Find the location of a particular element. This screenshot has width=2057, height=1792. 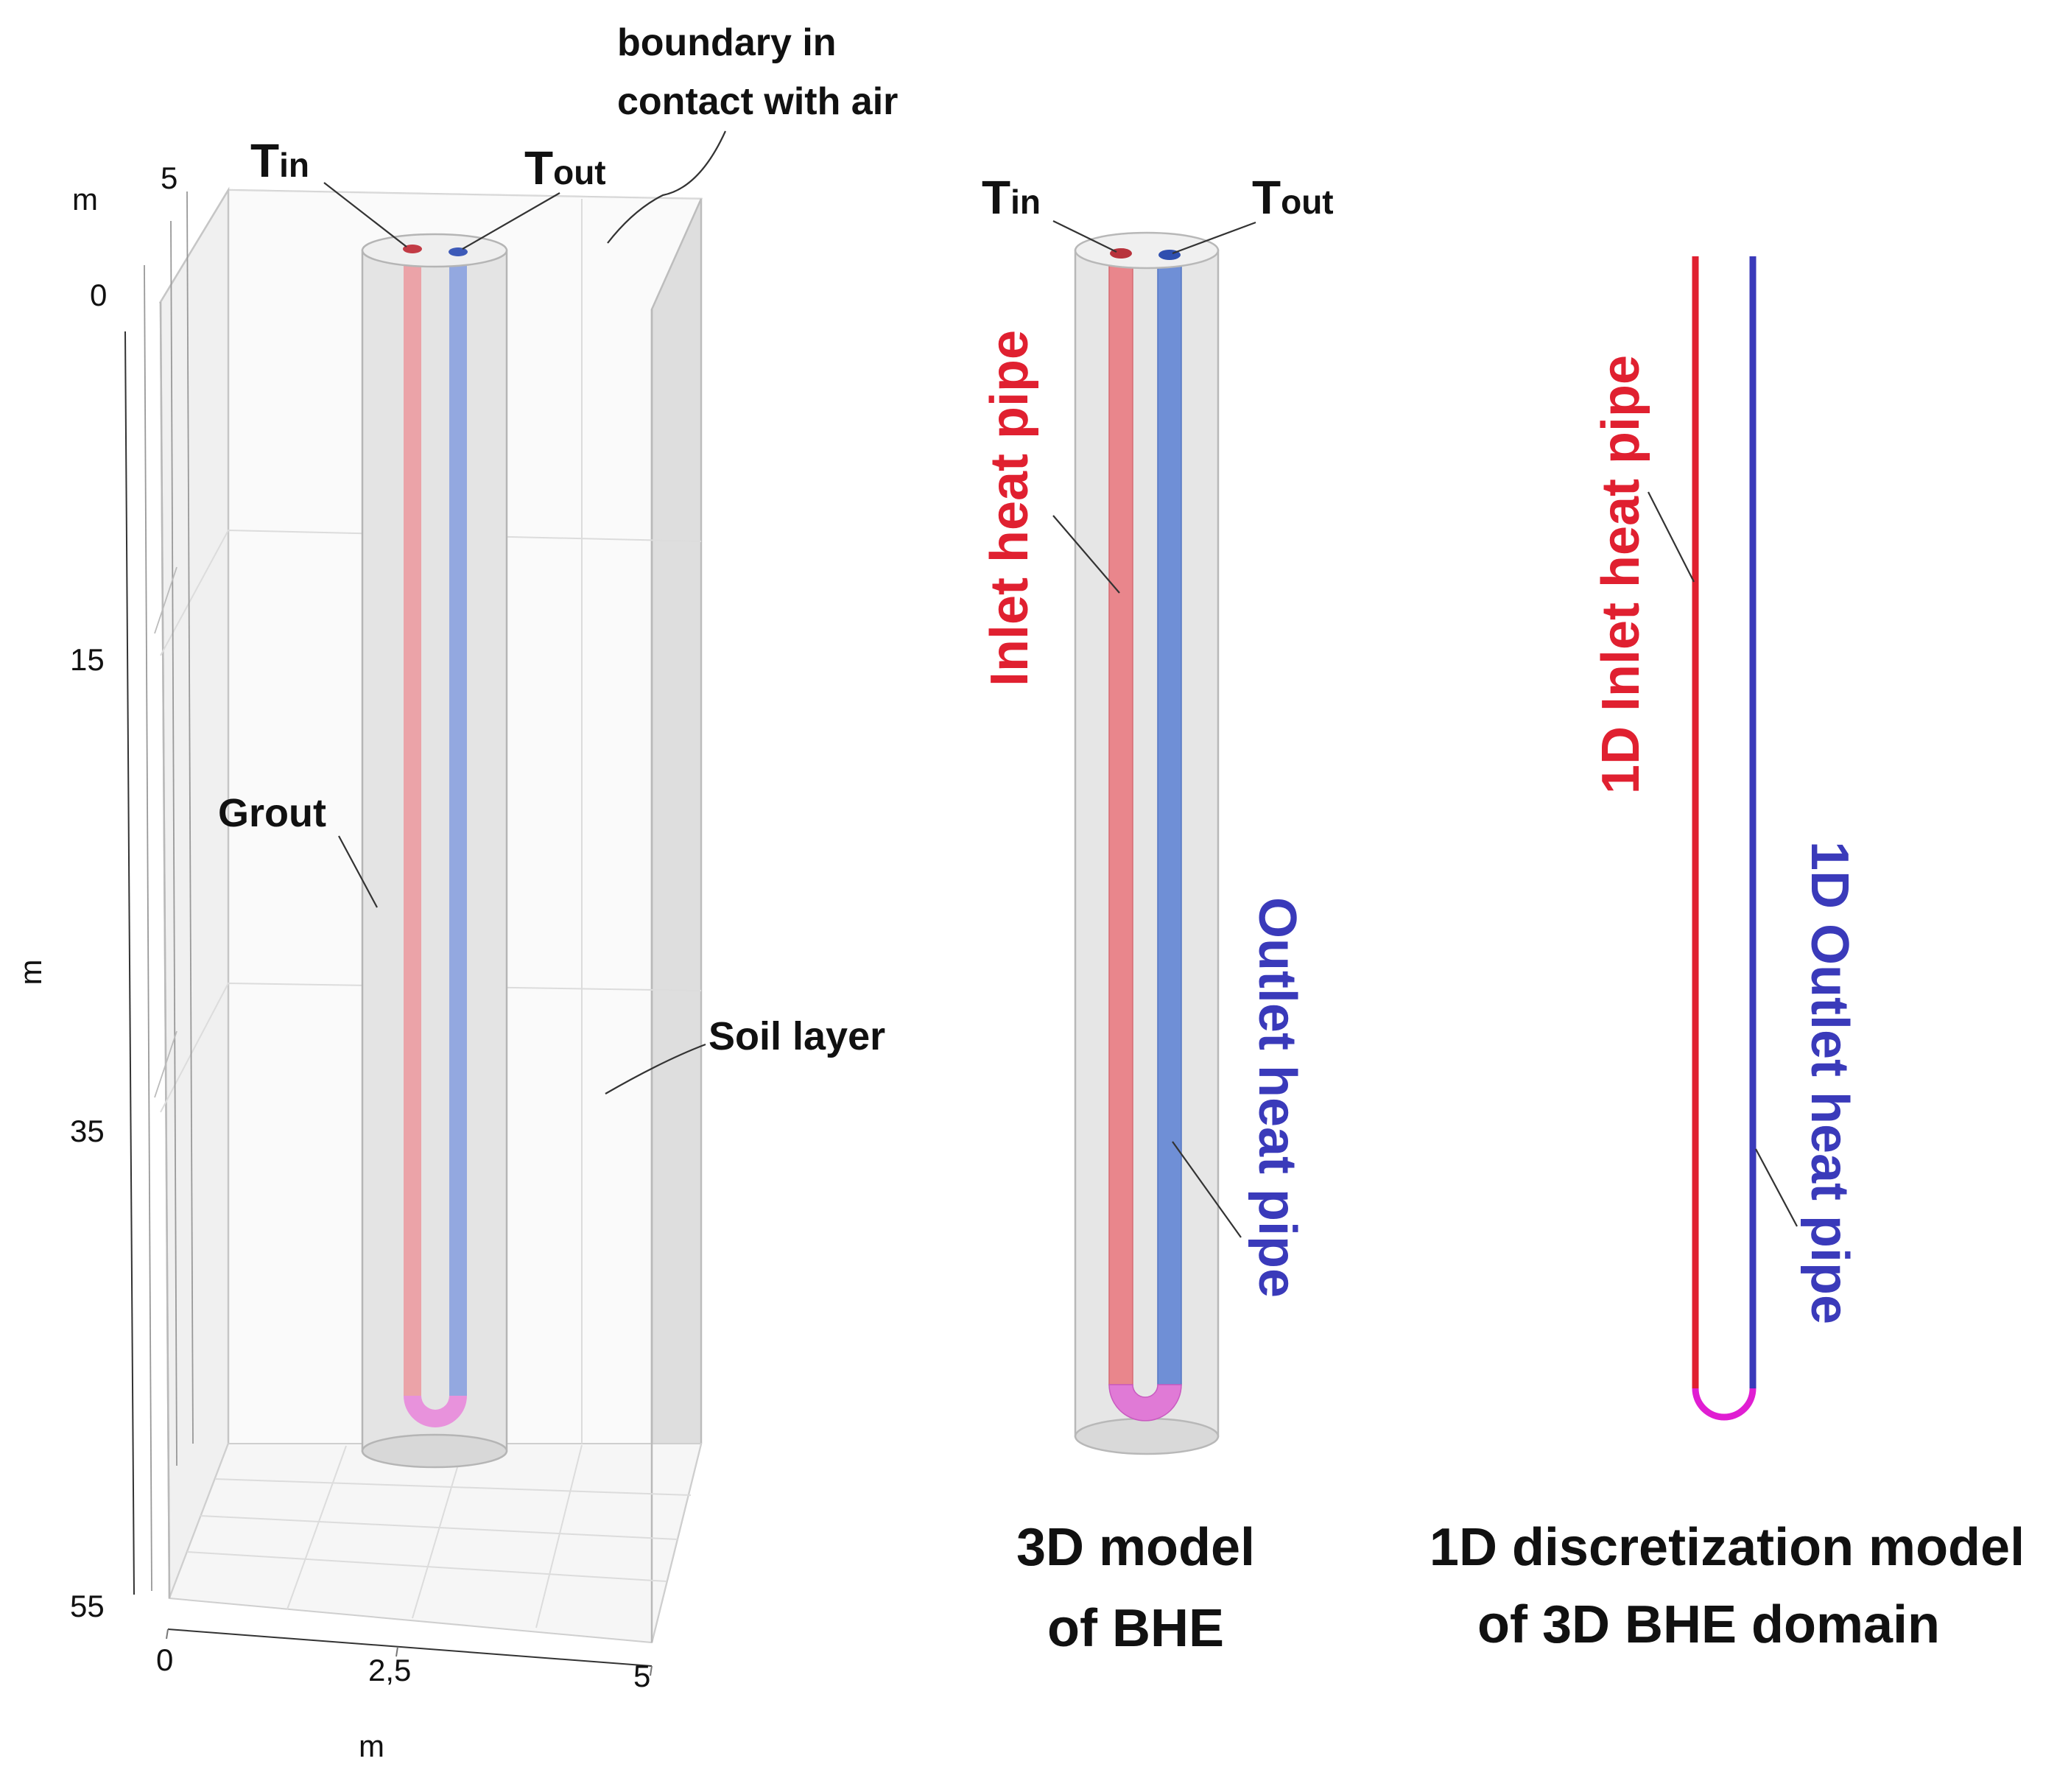

soil-layer-label: Soil layer is located at coordinates (796, 1036).